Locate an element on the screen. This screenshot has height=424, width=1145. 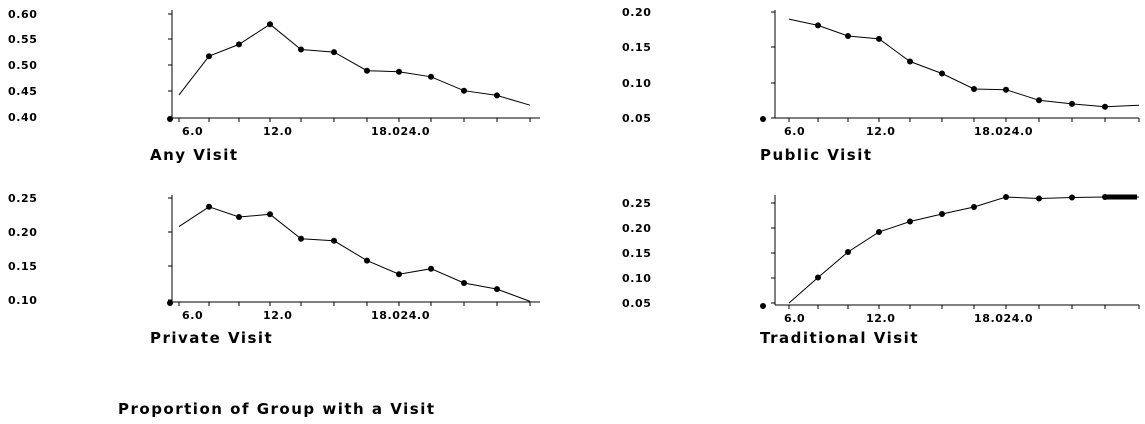
traditional-visit-y-tick-label: 0.10 is located at coordinates (637, 278).